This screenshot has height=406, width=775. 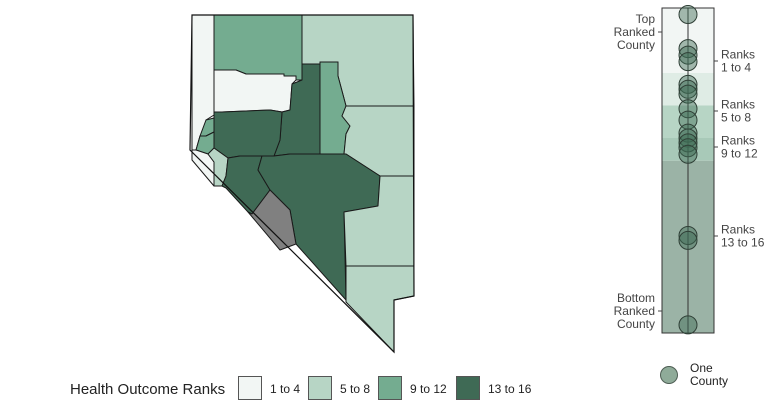 What do you see at coordinates (355, 389) in the screenshot?
I see `legend-label-5-8: 5 to 8` at bounding box center [355, 389].